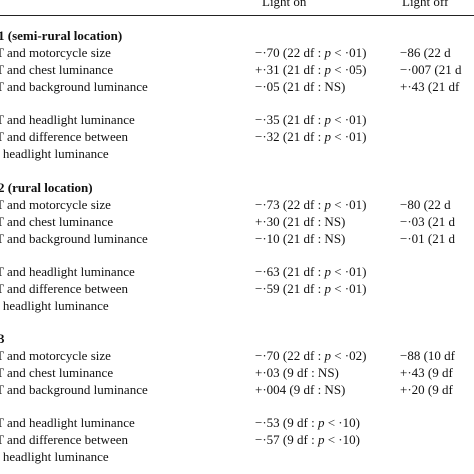 The width and height of the screenshot is (474, 474). What do you see at coordinates (307, 439) in the screenshot?
I see `light-on-value: −·57 (9 df : p < ·10)` at bounding box center [307, 439].